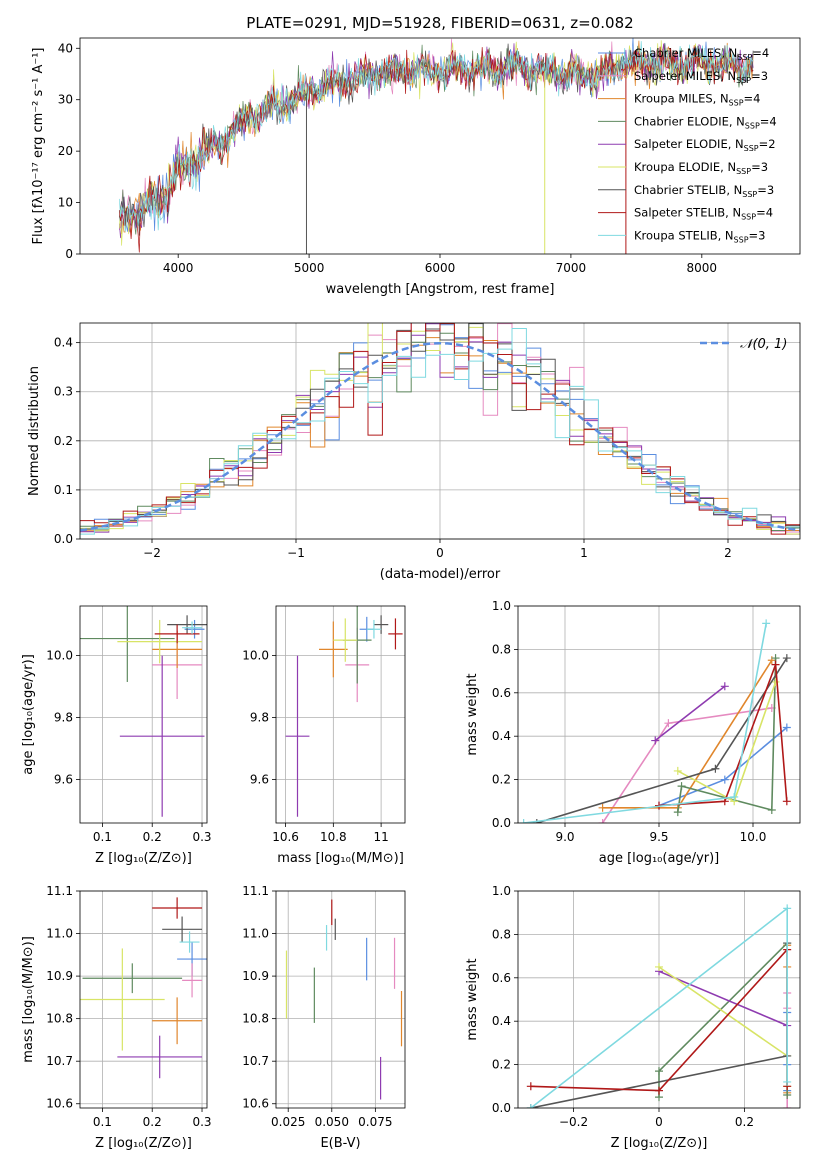 Image resolution: width=819 pixels, height=1170 pixels. I want to click on weight_vs_Z-frame, so click(659, 999).